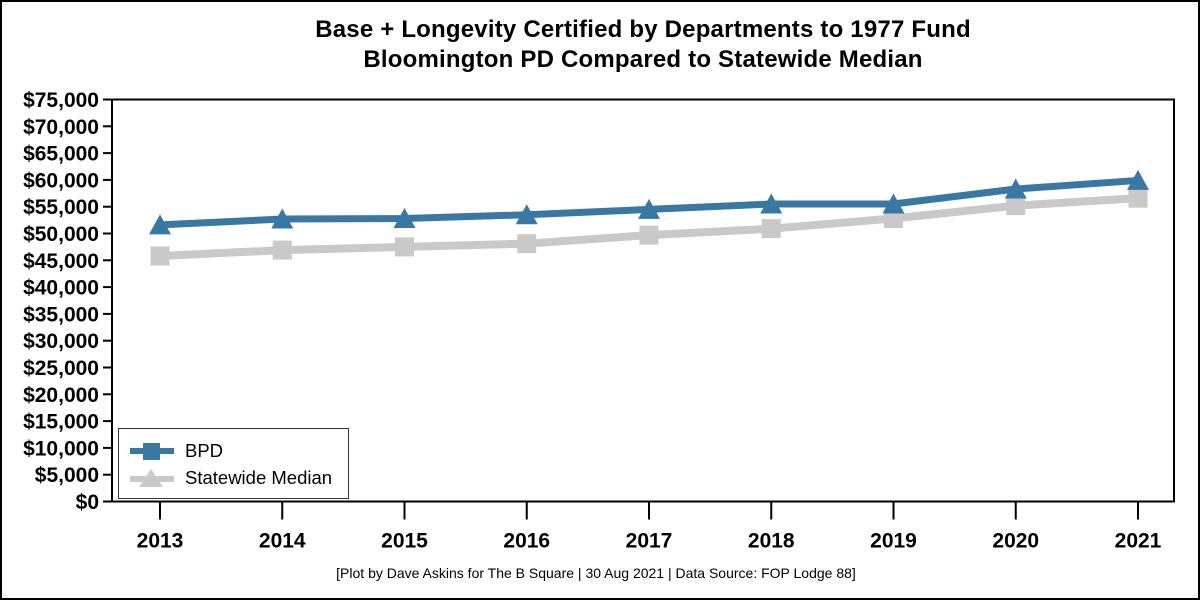  What do you see at coordinates (1015, 188) in the screenshot?
I see `bpd-point-2020` at bounding box center [1015, 188].